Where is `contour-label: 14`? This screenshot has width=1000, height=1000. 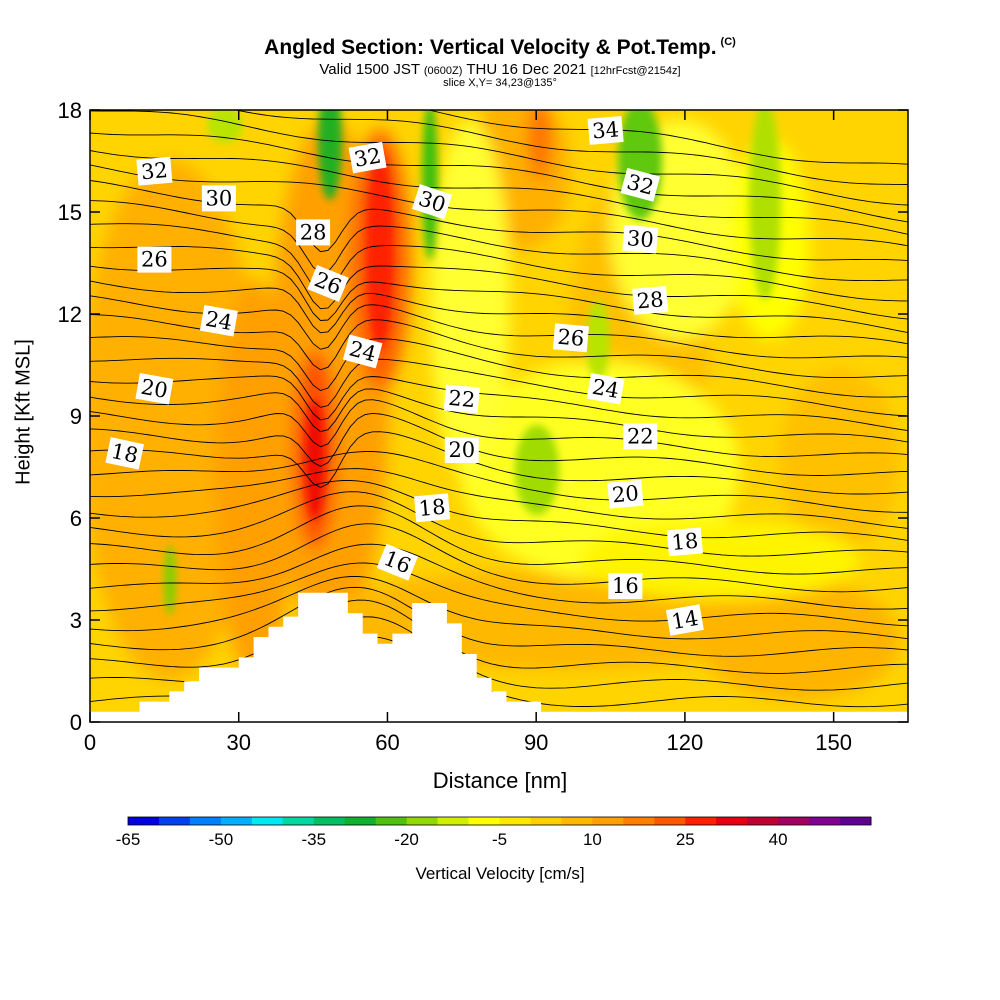
contour-label: 14 is located at coordinates (684, 620).